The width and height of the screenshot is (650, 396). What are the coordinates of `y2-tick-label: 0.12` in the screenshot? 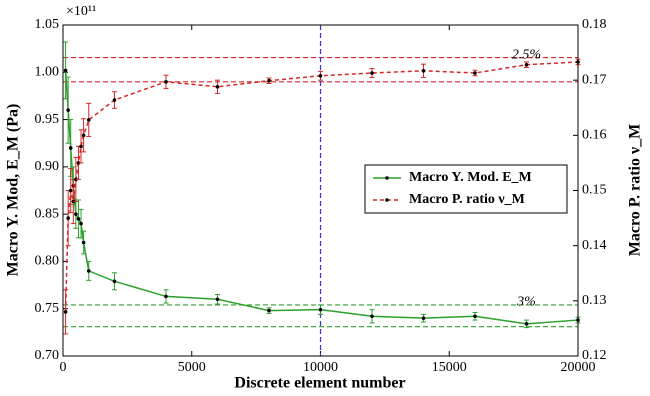 It's located at (594, 355).